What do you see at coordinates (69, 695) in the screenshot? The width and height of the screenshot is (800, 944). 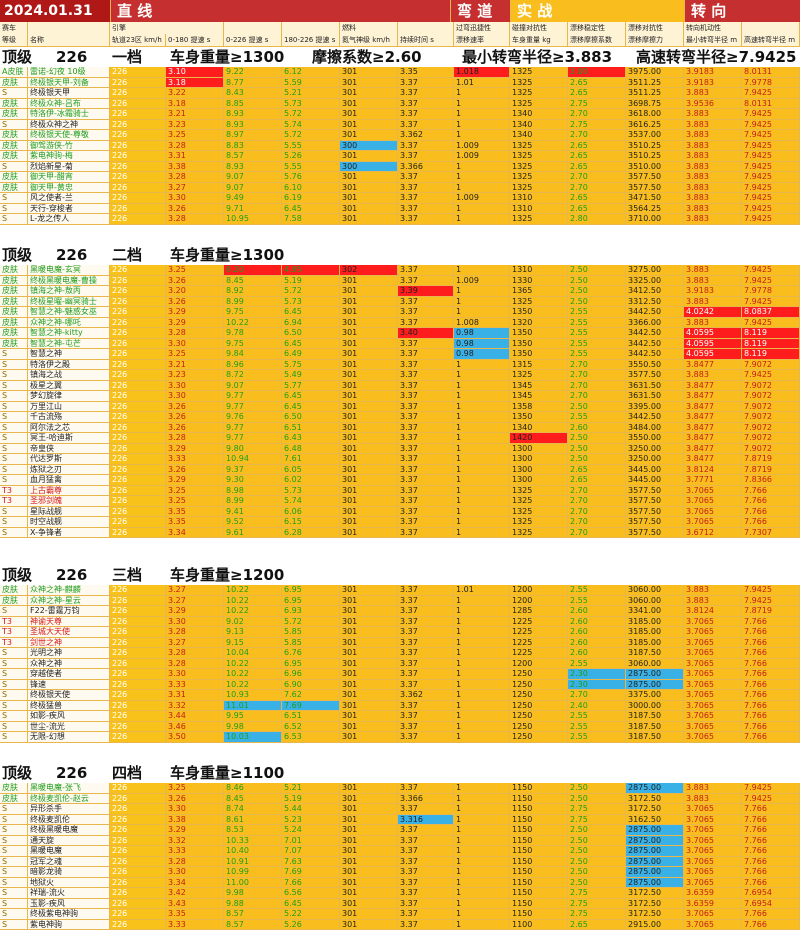 I see `table-cell: 终极银天使` at bounding box center [69, 695].